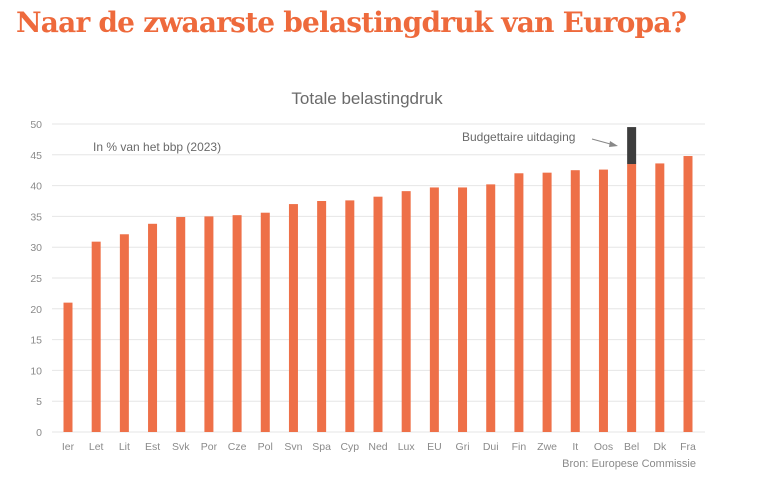 The width and height of the screenshot is (768, 487). What do you see at coordinates (407, 447) in the screenshot?
I see `x-tick-label: Lux` at bounding box center [407, 447].